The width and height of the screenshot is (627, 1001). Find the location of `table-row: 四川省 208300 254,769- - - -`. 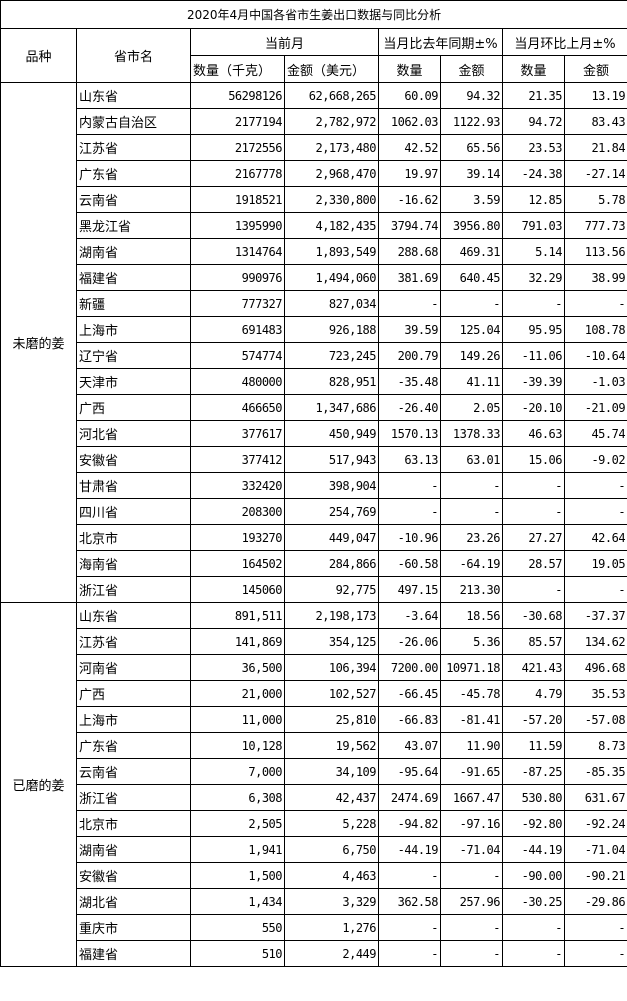

table-row: 四川省 208300 254,769- - - - is located at coordinates (314, 511).